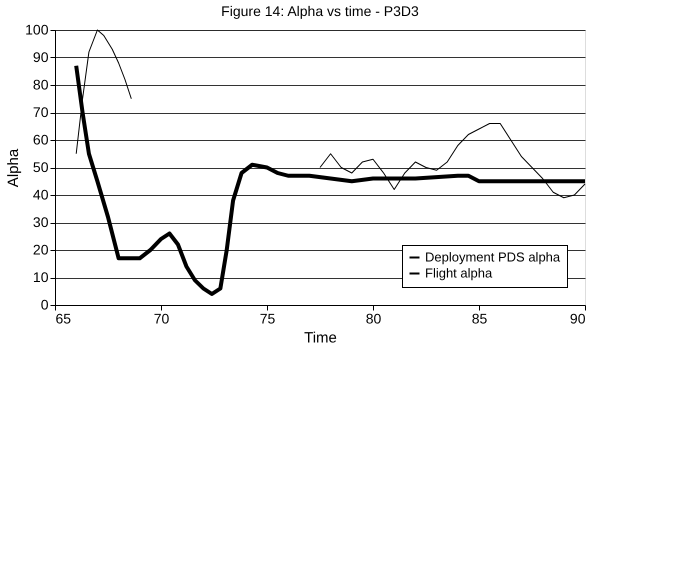 The image size is (695, 562). What do you see at coordinates (493, 257) in the screenshot?
I see `legend-label: Deployment PDS alpha` at bounding box center [493, 257].